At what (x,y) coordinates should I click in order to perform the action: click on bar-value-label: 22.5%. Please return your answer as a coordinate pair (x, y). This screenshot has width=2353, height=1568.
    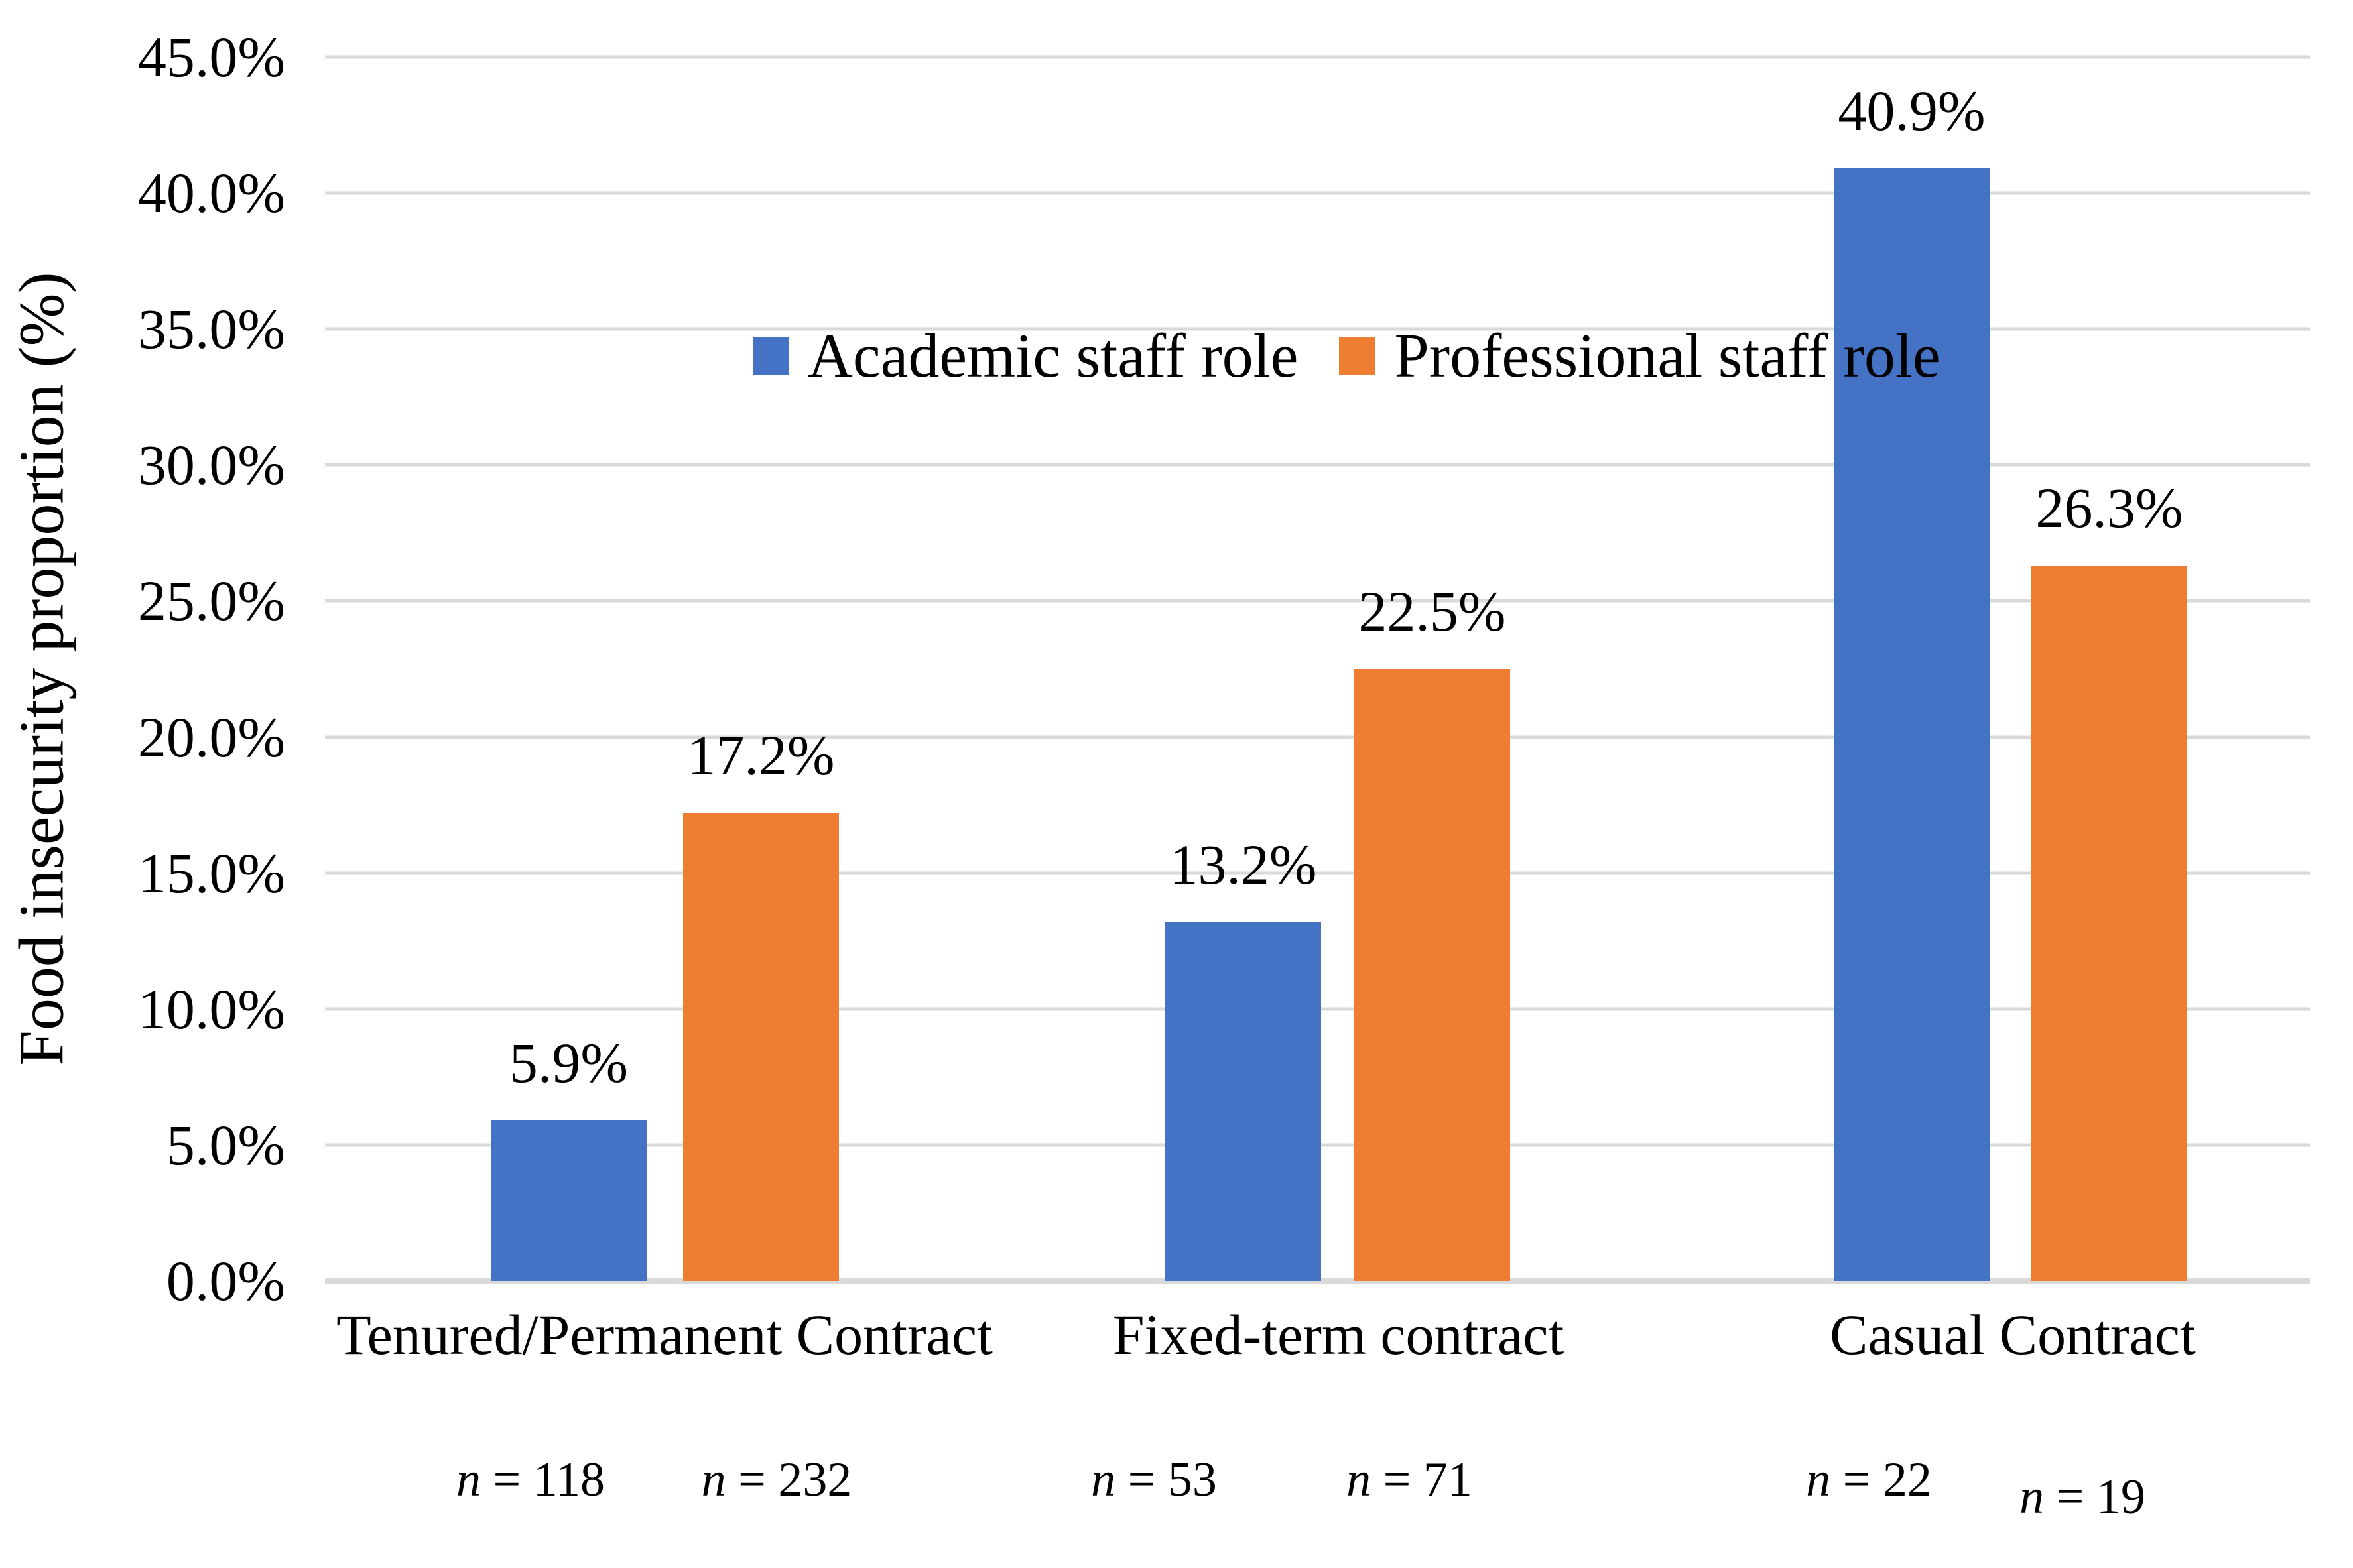
    Looking at the image, I should click on (1432, 611).